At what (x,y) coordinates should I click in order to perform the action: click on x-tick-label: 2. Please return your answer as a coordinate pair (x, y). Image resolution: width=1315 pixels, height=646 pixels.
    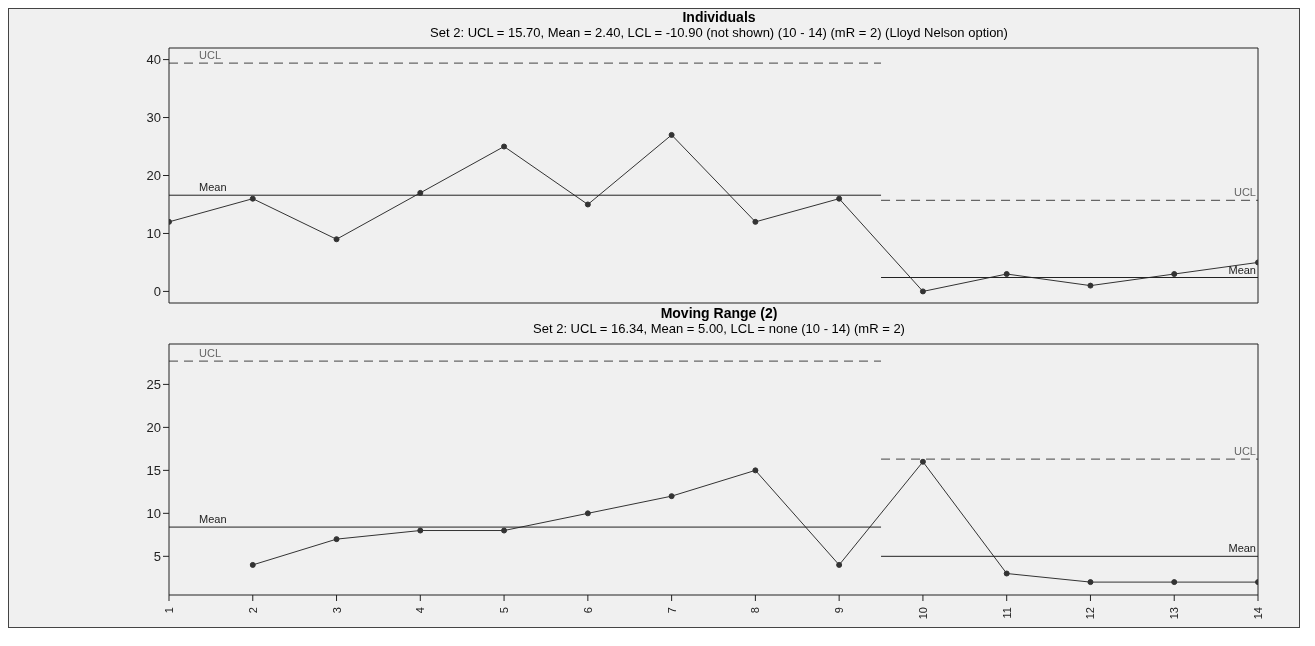
    Looking at the image, I should click on (252, 610).